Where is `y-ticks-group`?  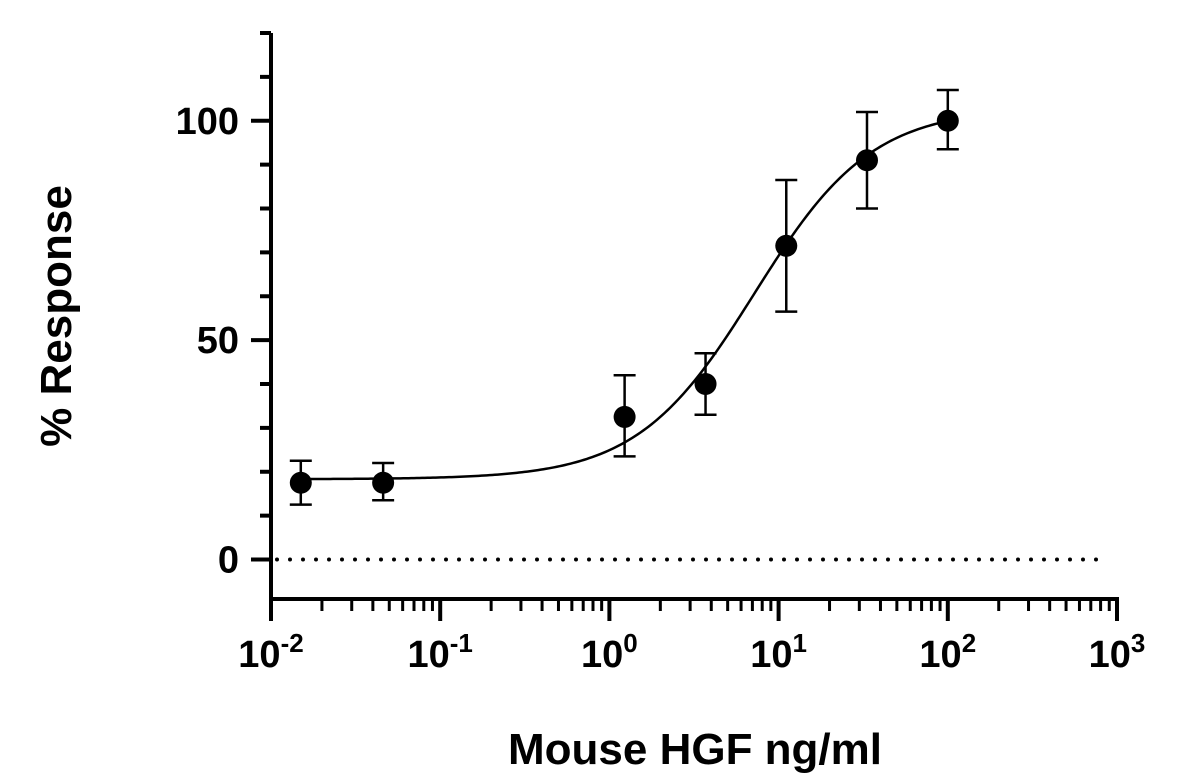
y-ticks-group is located at coordinates (261, 296).